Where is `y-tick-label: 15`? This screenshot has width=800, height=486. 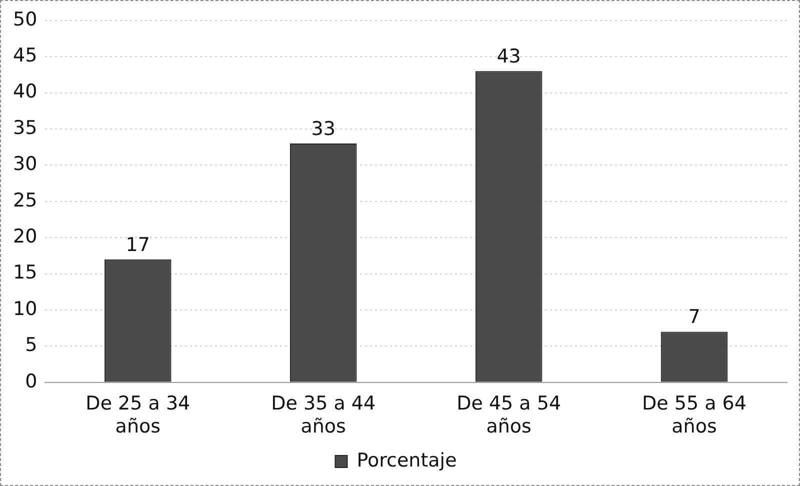 y-tick-label: 15 is located at coordinates (25, 273).